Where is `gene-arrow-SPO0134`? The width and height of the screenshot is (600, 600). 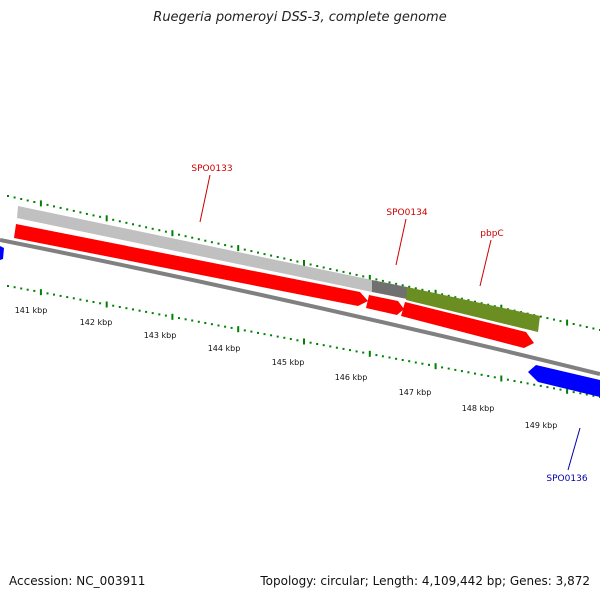 gene-arrow-SPO0134 is located at coordinates (385, 305).